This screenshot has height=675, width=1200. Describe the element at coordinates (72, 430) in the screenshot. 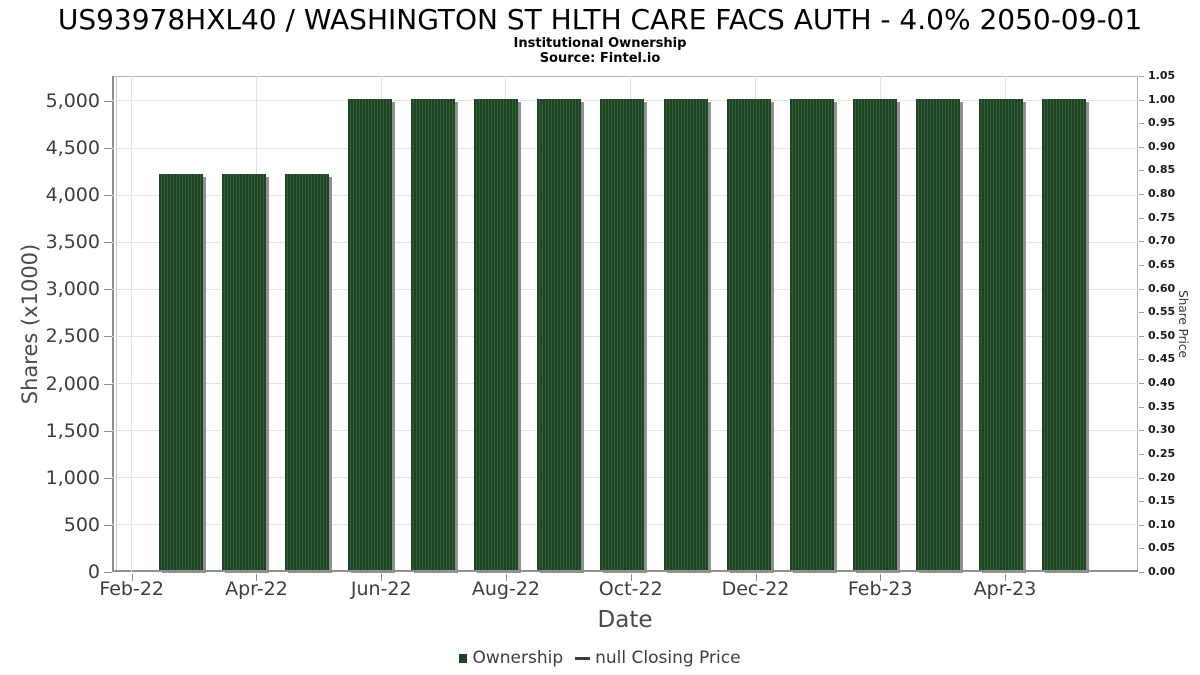

I see `y-axis-tick-label: 1,500` at that location.